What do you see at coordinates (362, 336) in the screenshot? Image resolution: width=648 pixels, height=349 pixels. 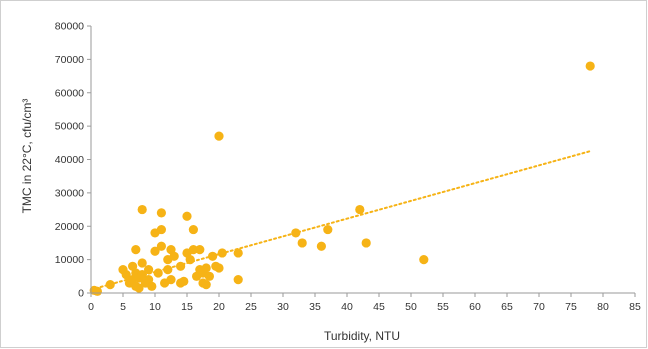 I see `x-axis-title: Turbidity, NTU` at bounding box center [362, 336].